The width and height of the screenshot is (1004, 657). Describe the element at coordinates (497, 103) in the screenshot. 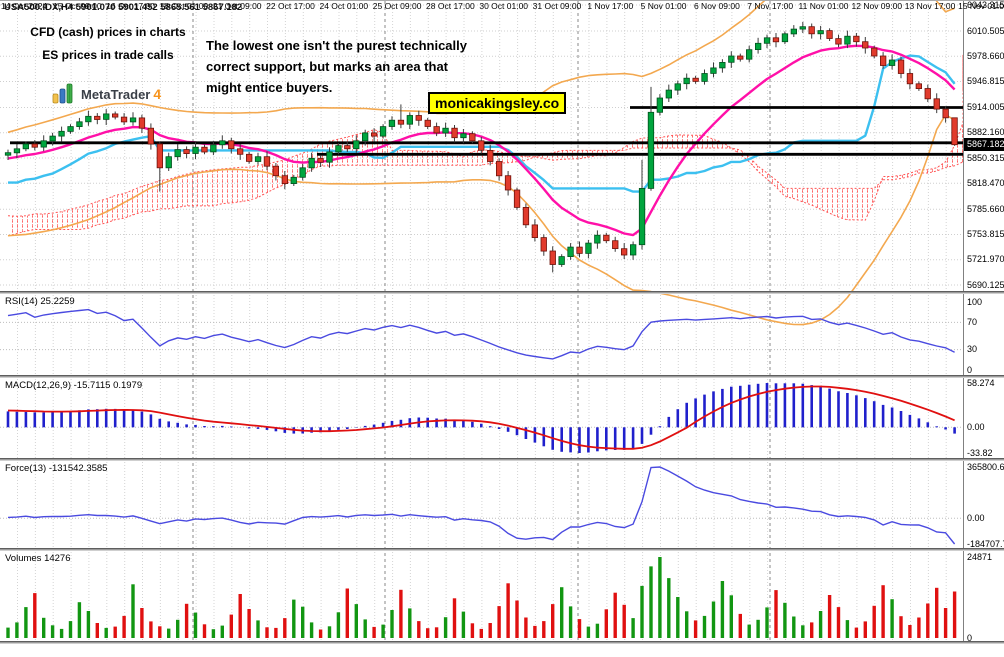

I see `watermark-label: monicakingsley.co` at that location.